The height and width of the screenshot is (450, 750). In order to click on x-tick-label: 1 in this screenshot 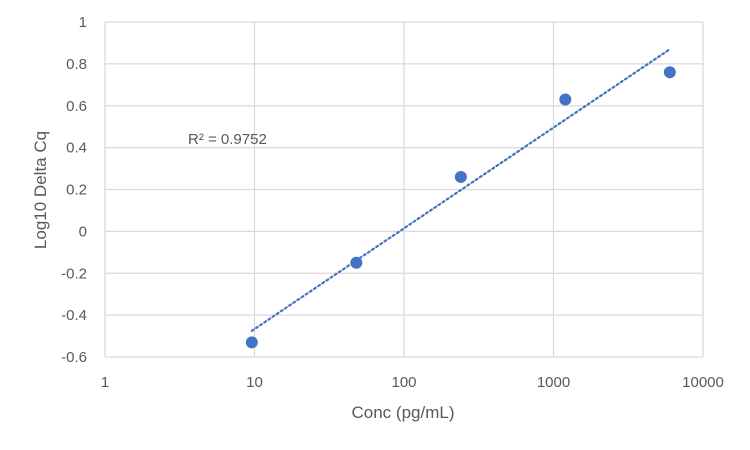, I will do `click(105, 382)`.